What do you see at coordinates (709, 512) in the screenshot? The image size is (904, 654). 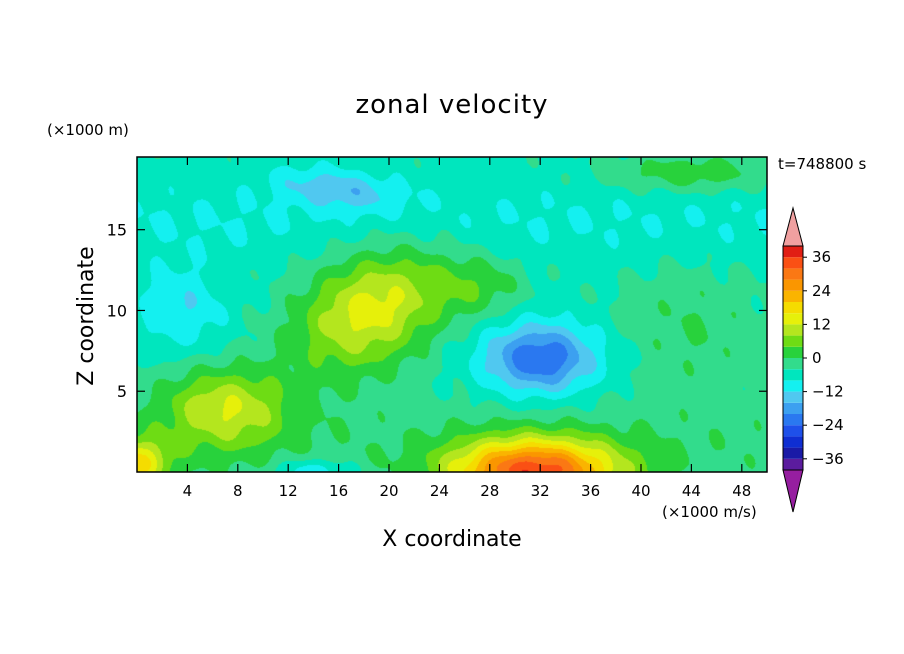 I see `x-axis-unit: (×1000 m/s)` at bounding box center [709, 512].